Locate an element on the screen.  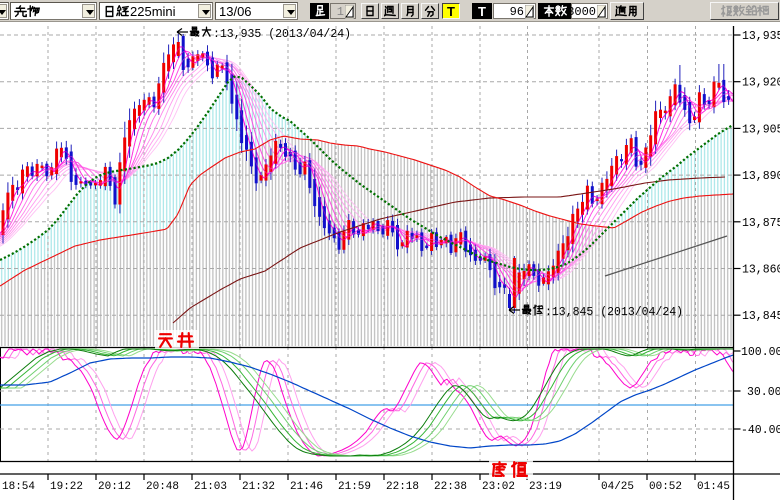
svg-text: 21:03 is located at coordinates (210, 487).